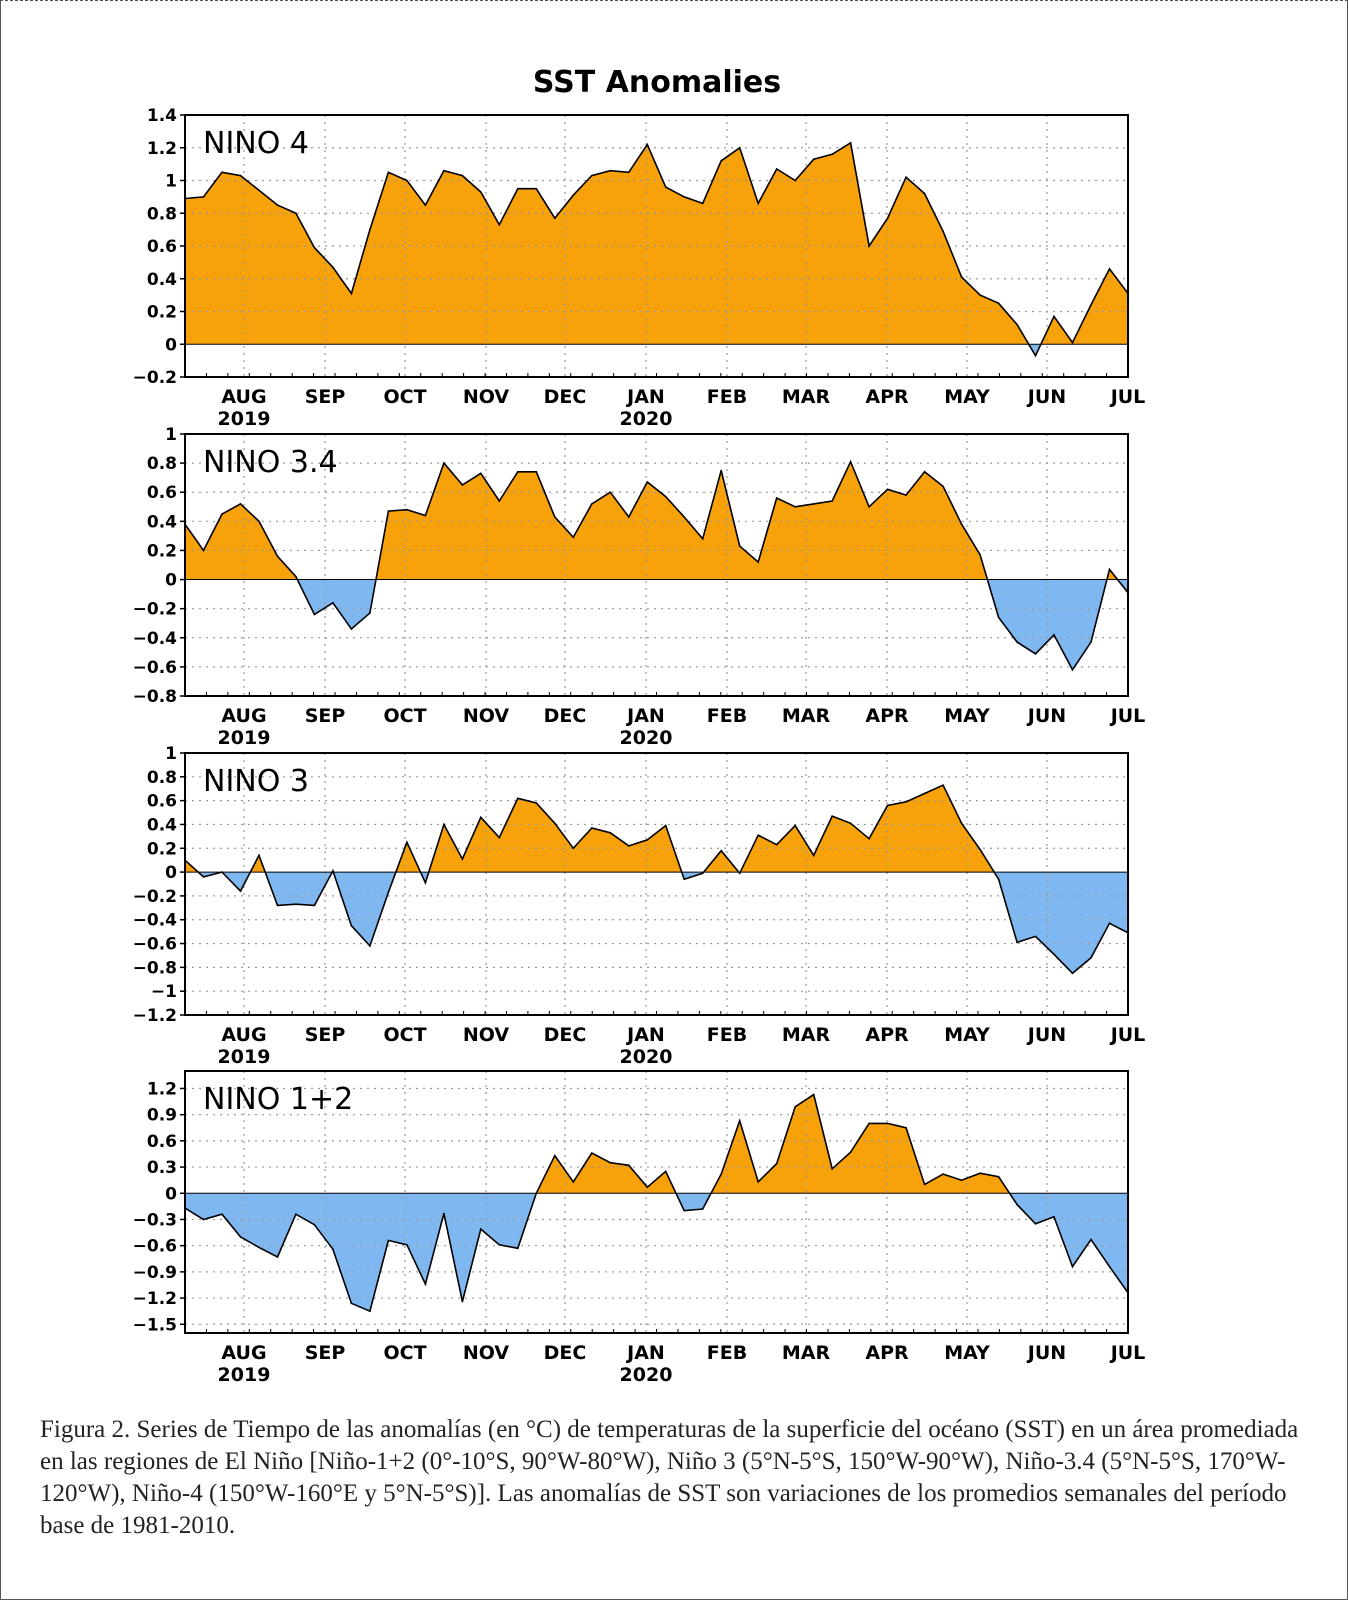  Describe the element at coordinates (155, 1220) in the screenshot. I see `y-tick-label: −0.3` at that location.